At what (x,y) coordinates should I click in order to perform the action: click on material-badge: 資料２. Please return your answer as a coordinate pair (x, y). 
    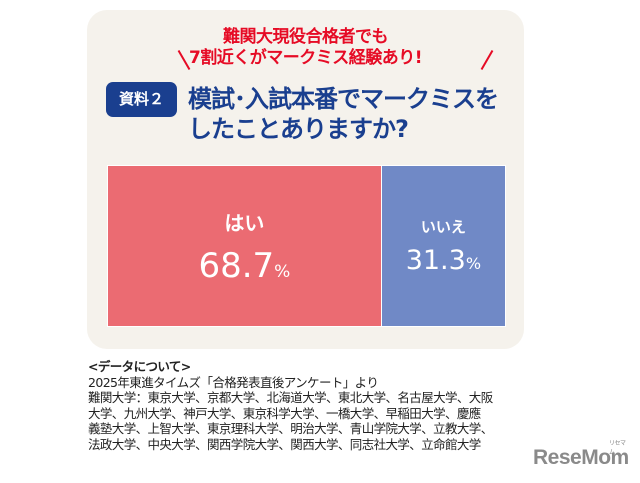
    Looking at the image, I should click on (141, 99).